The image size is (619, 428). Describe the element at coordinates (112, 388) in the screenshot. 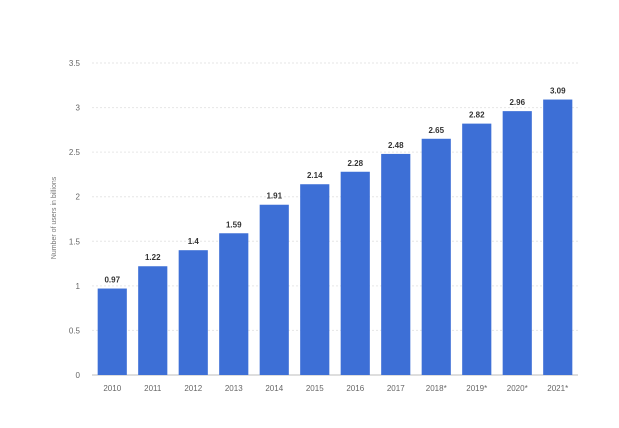

I see `x-tick-label: 2010` at that location.